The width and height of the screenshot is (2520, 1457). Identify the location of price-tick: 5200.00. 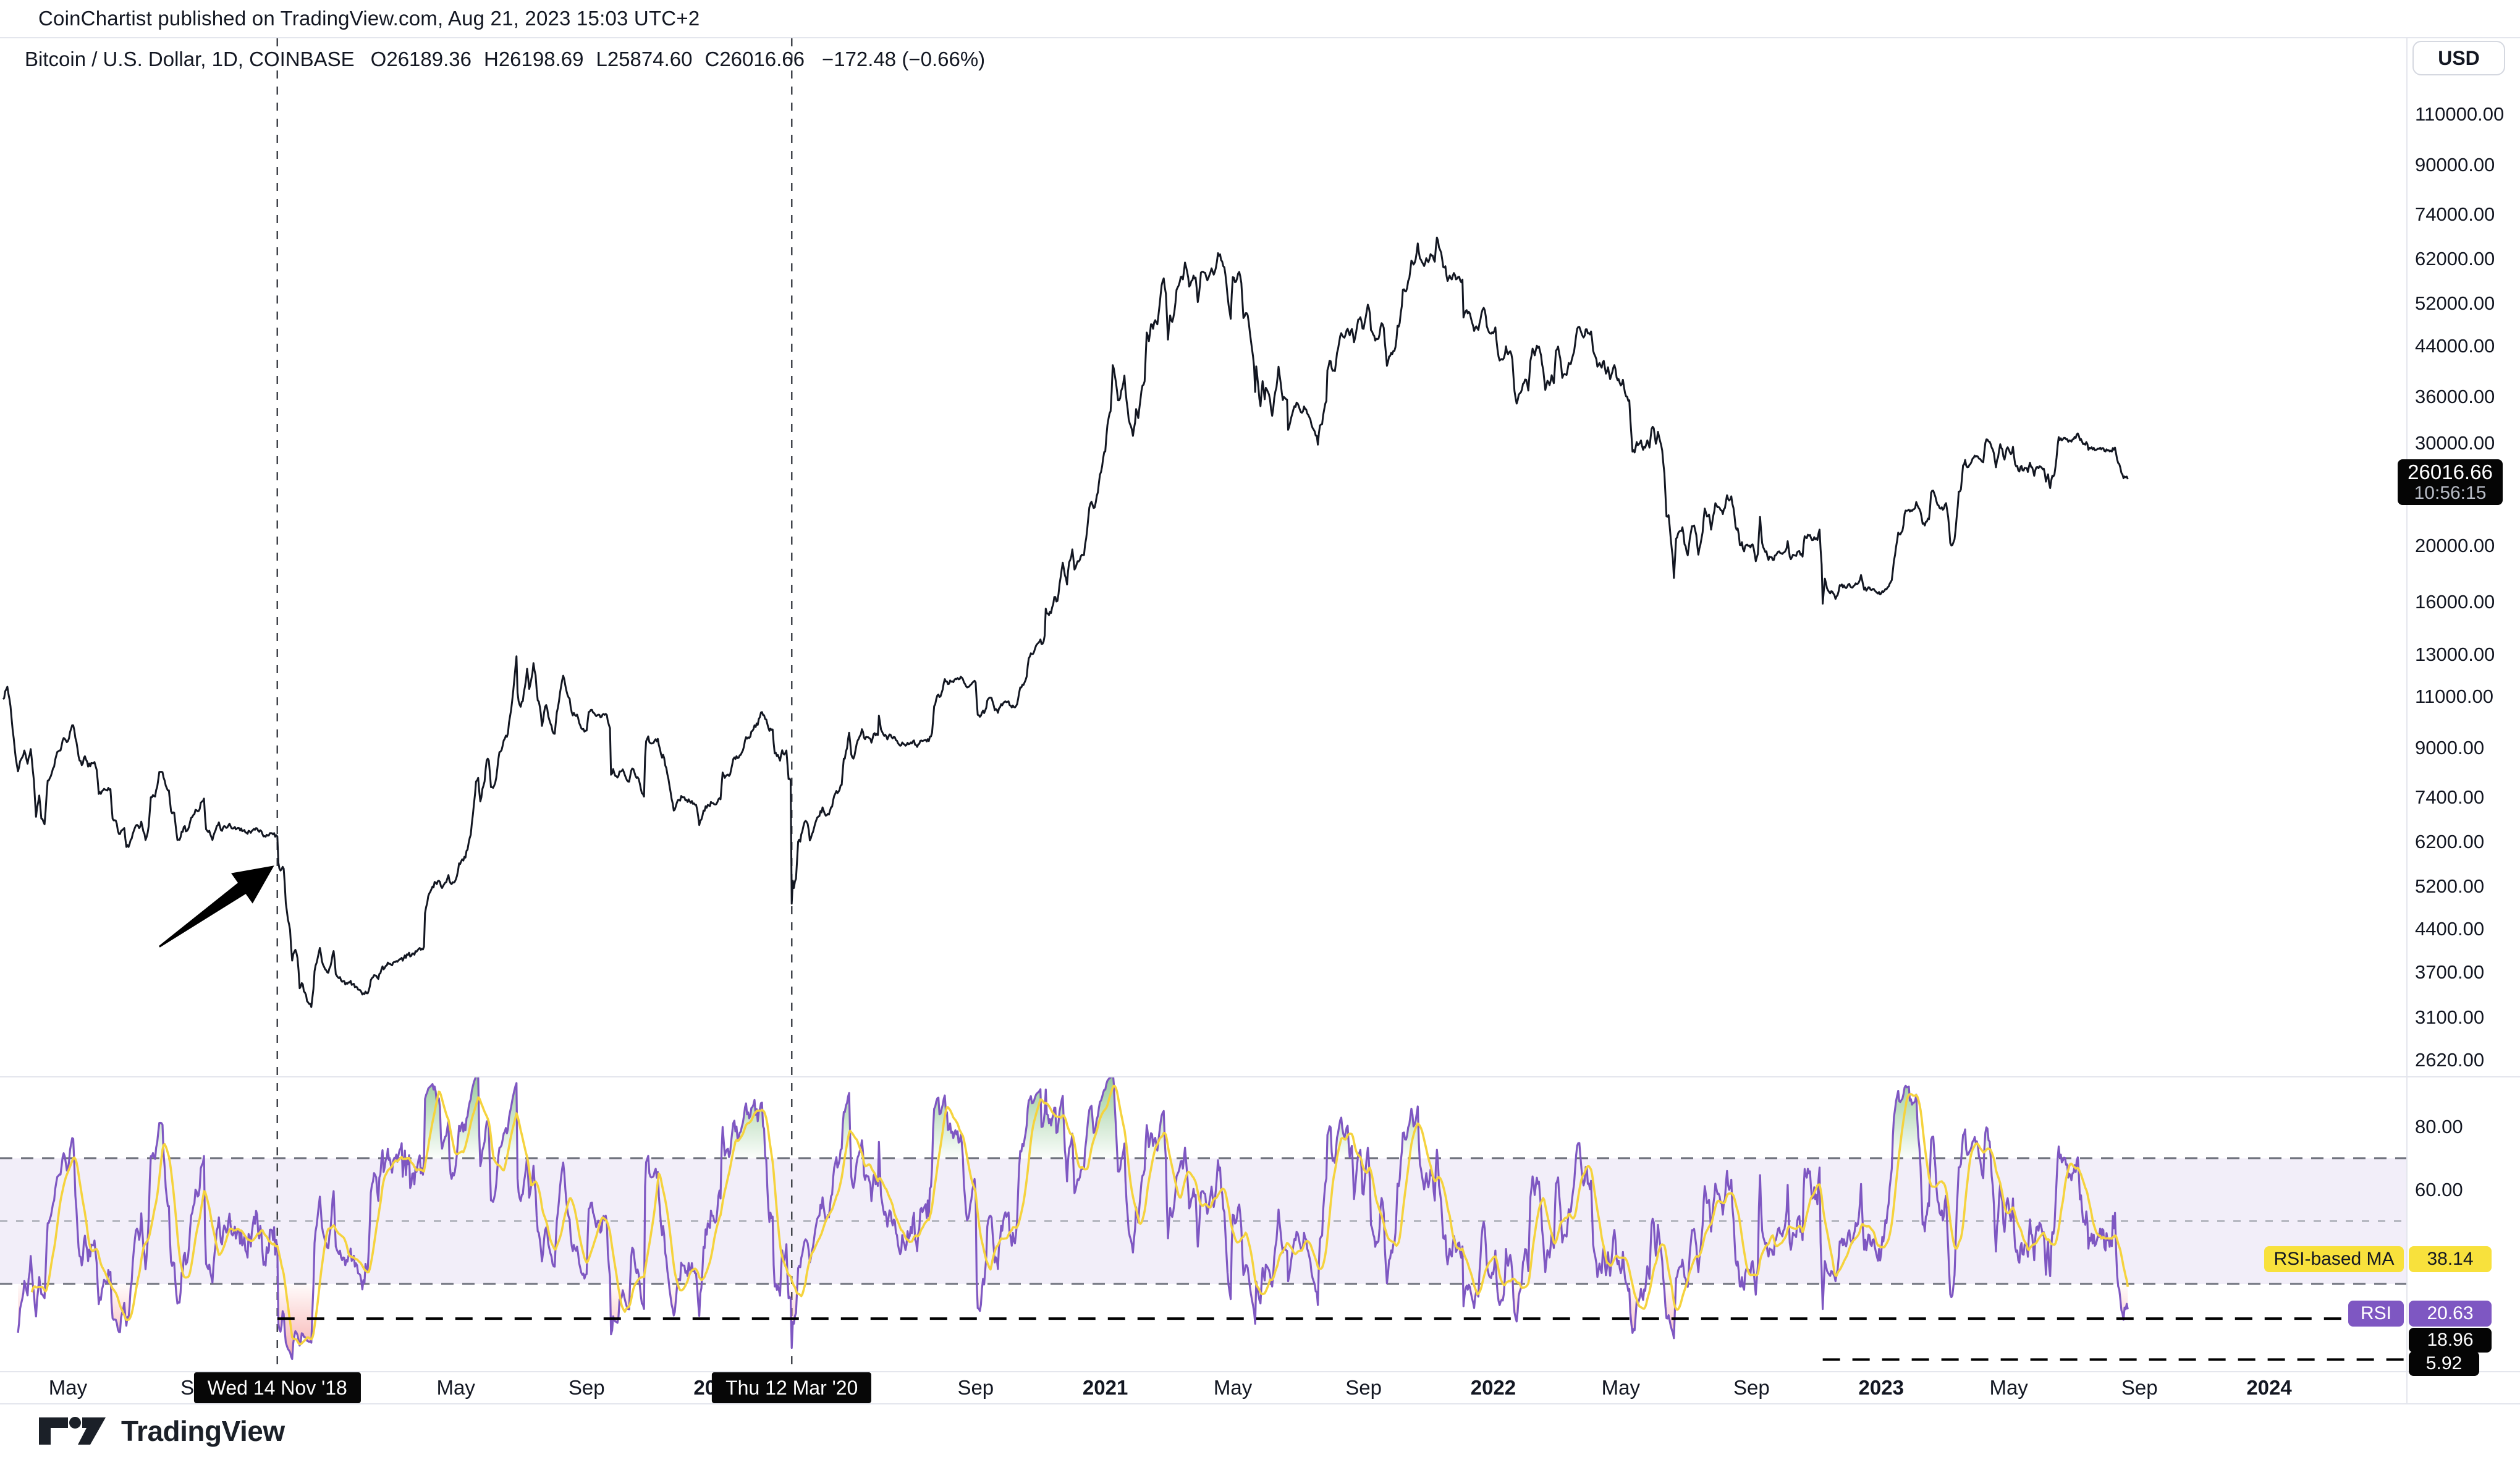
(2450, 886).